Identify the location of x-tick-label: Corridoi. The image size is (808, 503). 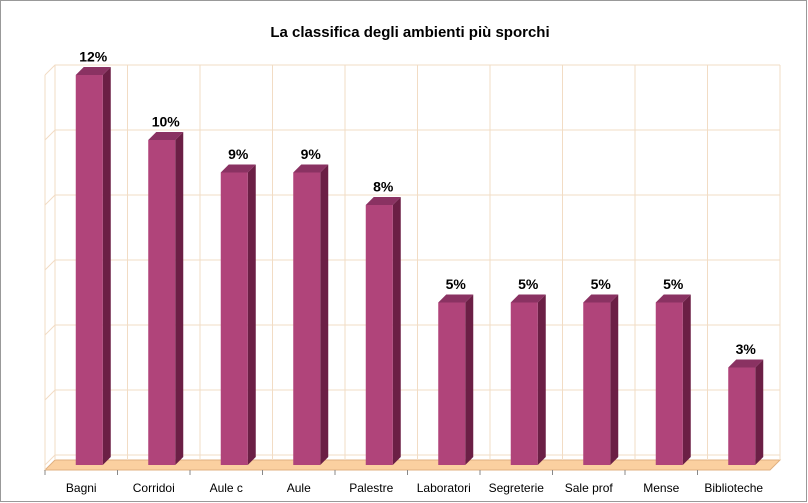
(154, 488).